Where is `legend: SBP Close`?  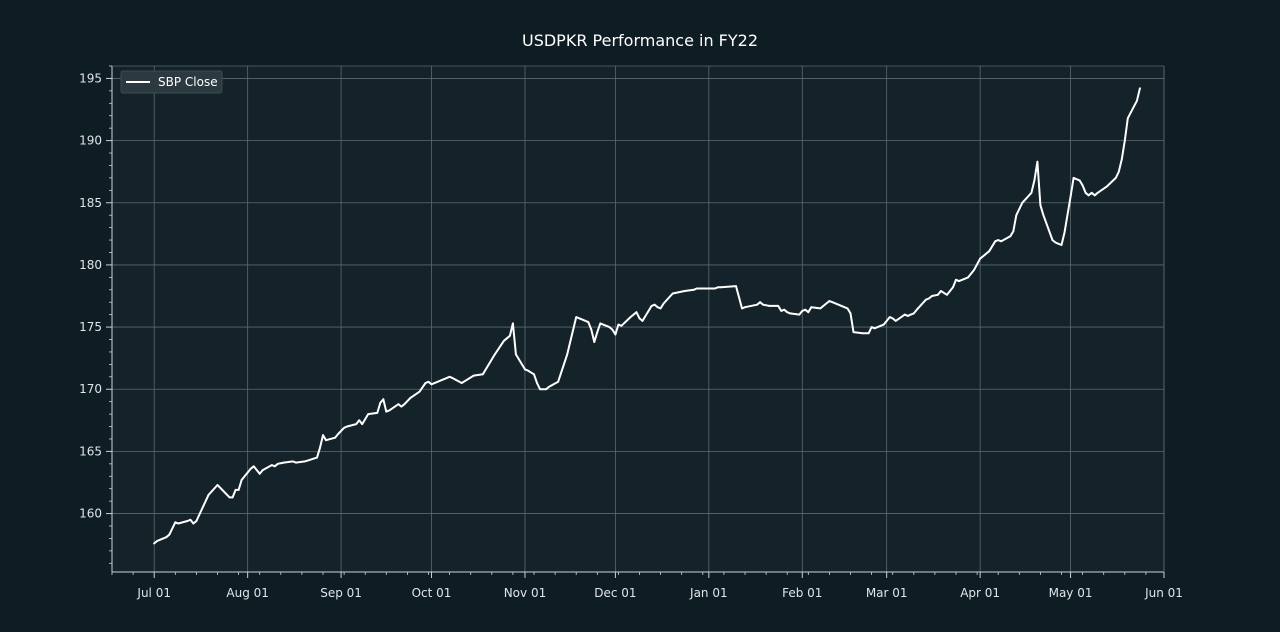
legend: SBP Close is located at coordinates (171, 82).